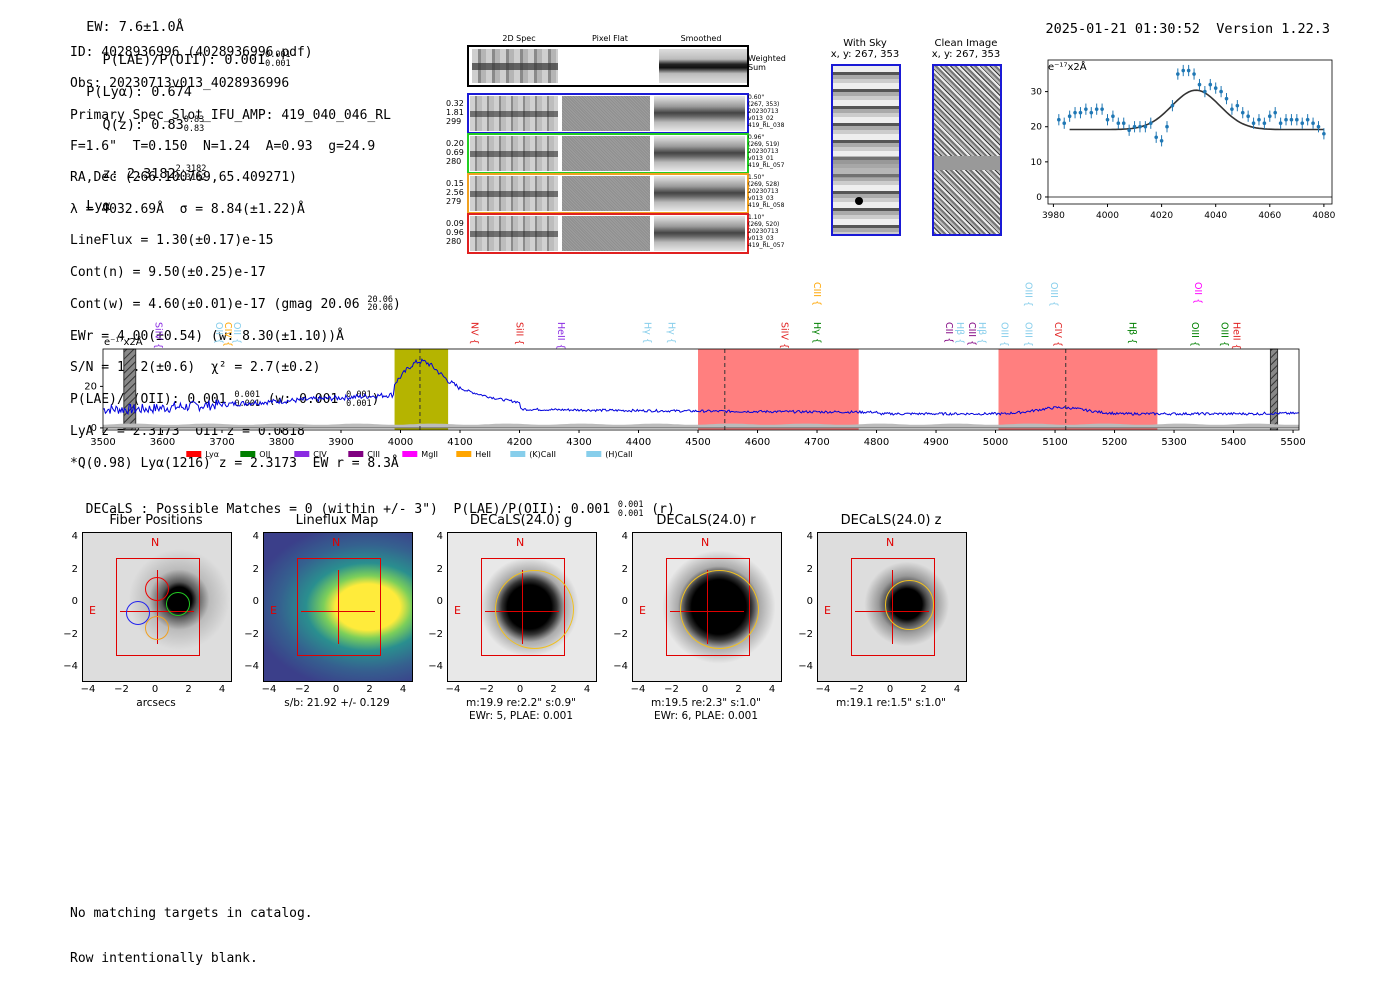 This screenshot has height=981, width=1400. What do you see at coordinates (757, 442) in the screenshot?
I see `spec-xtick-label: 4600` at bounding box center [757, 442].